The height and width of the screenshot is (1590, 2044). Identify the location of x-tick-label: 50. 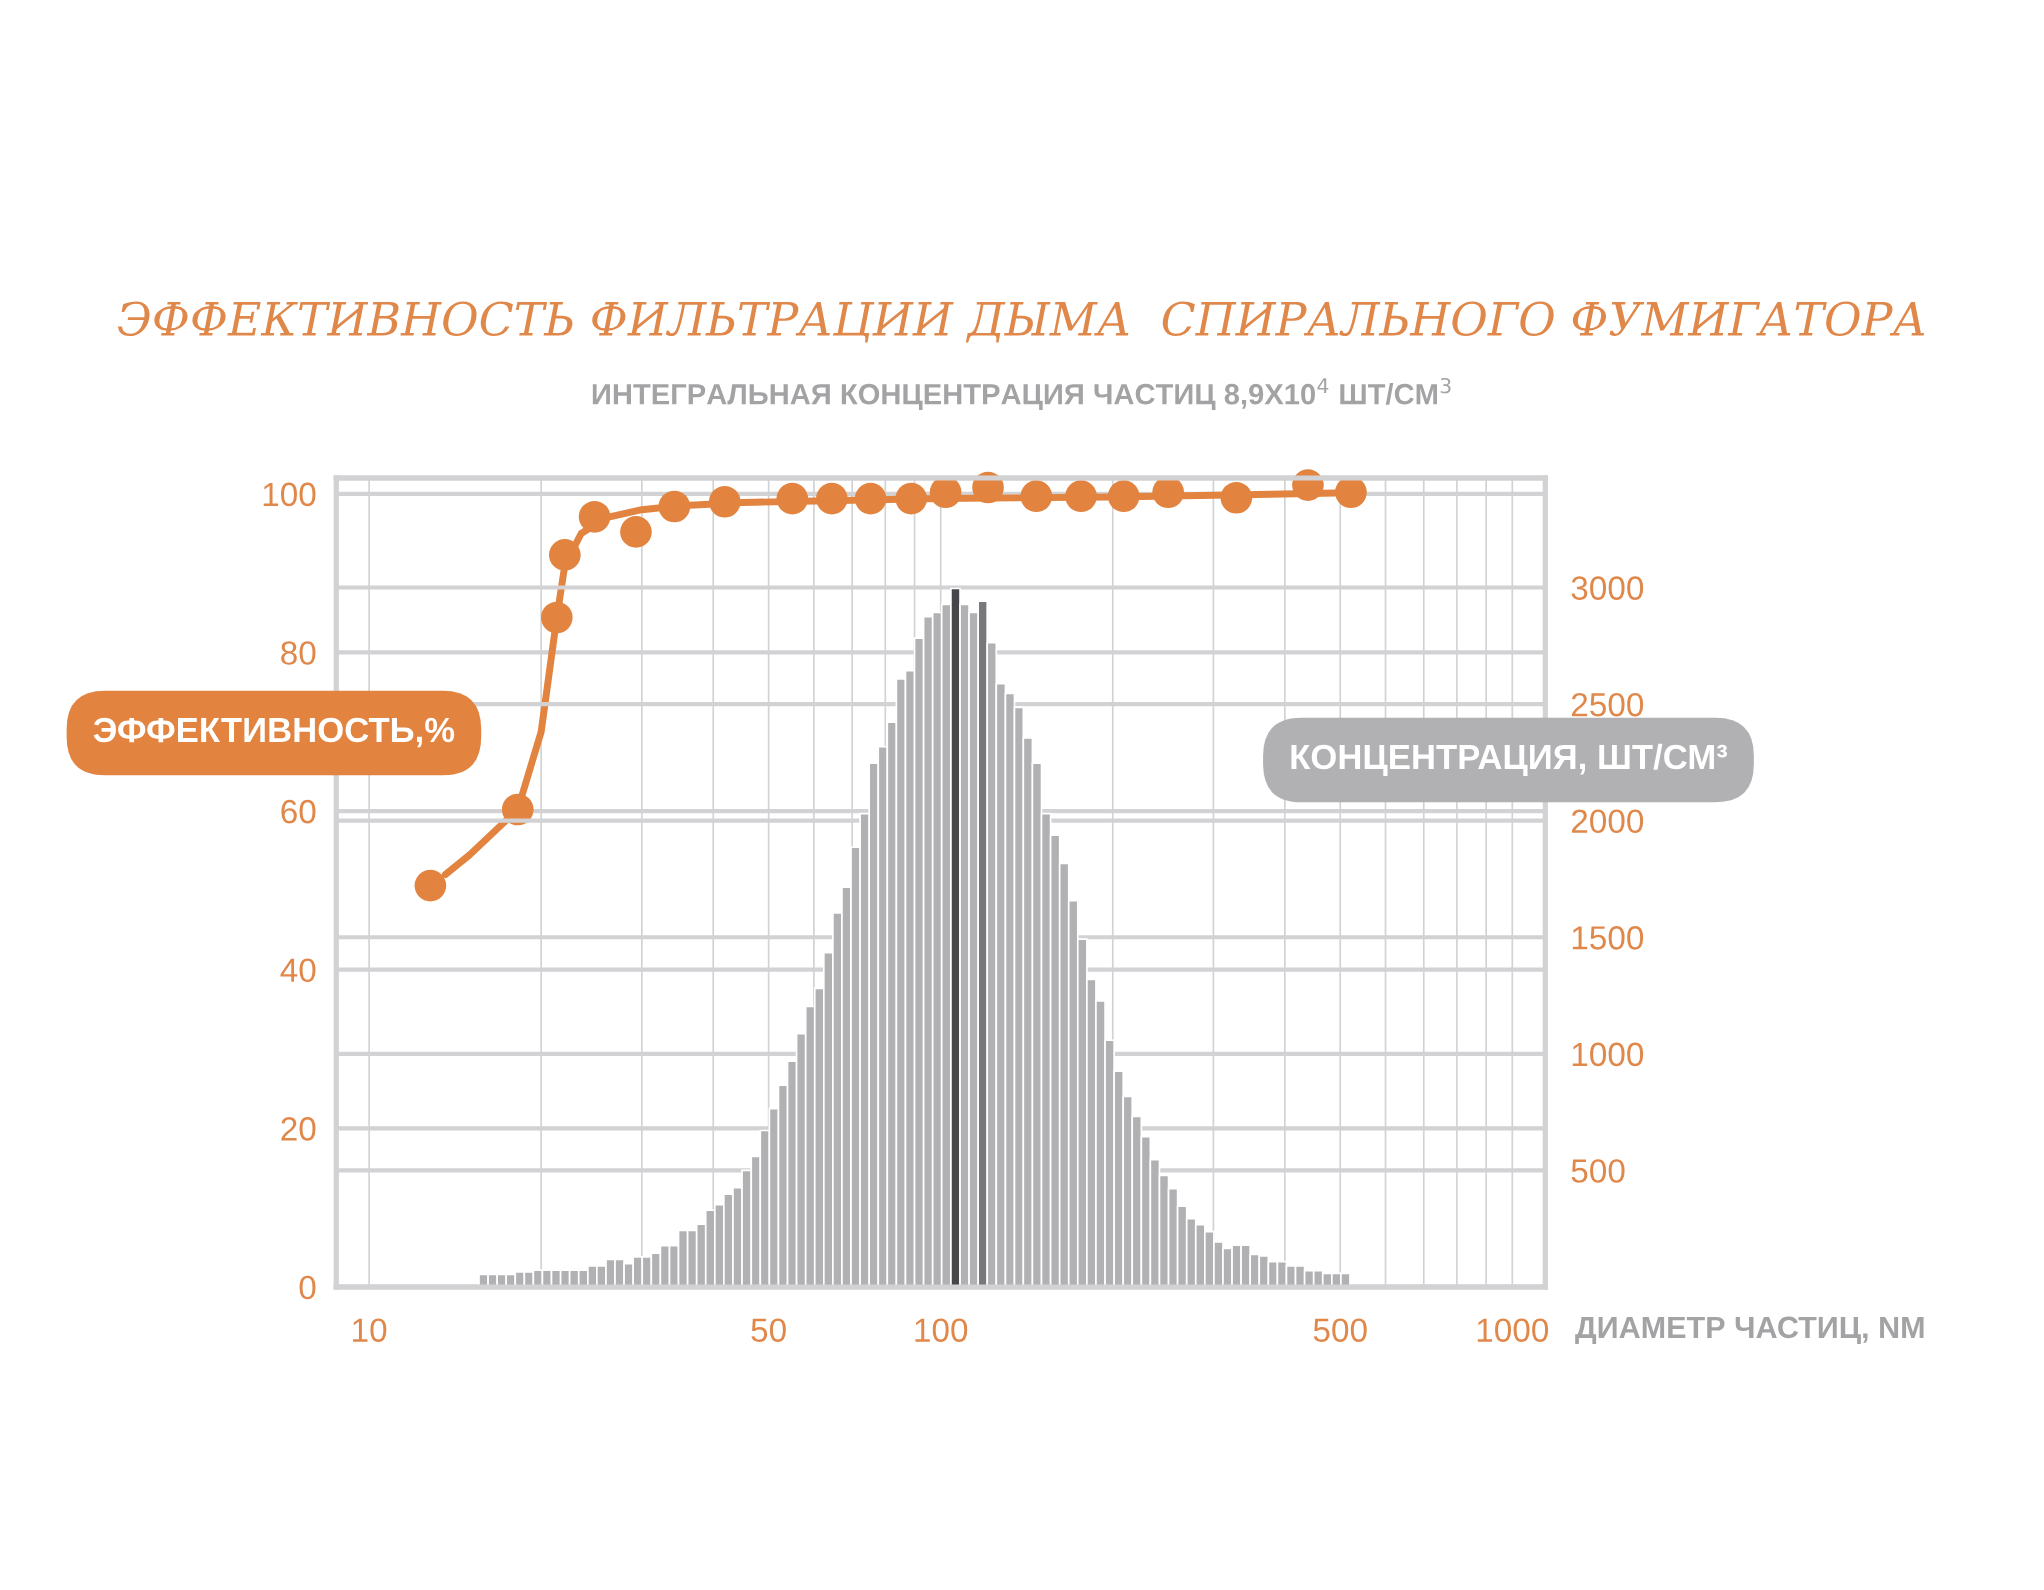
(768, 1330).